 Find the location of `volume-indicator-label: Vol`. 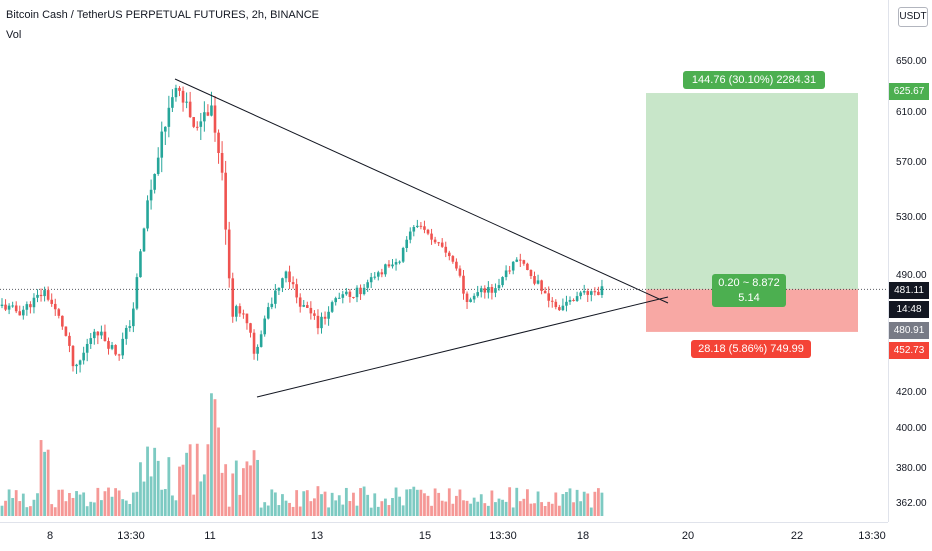

volume-indicator-label: Vol is located at coordinates (14, 35).